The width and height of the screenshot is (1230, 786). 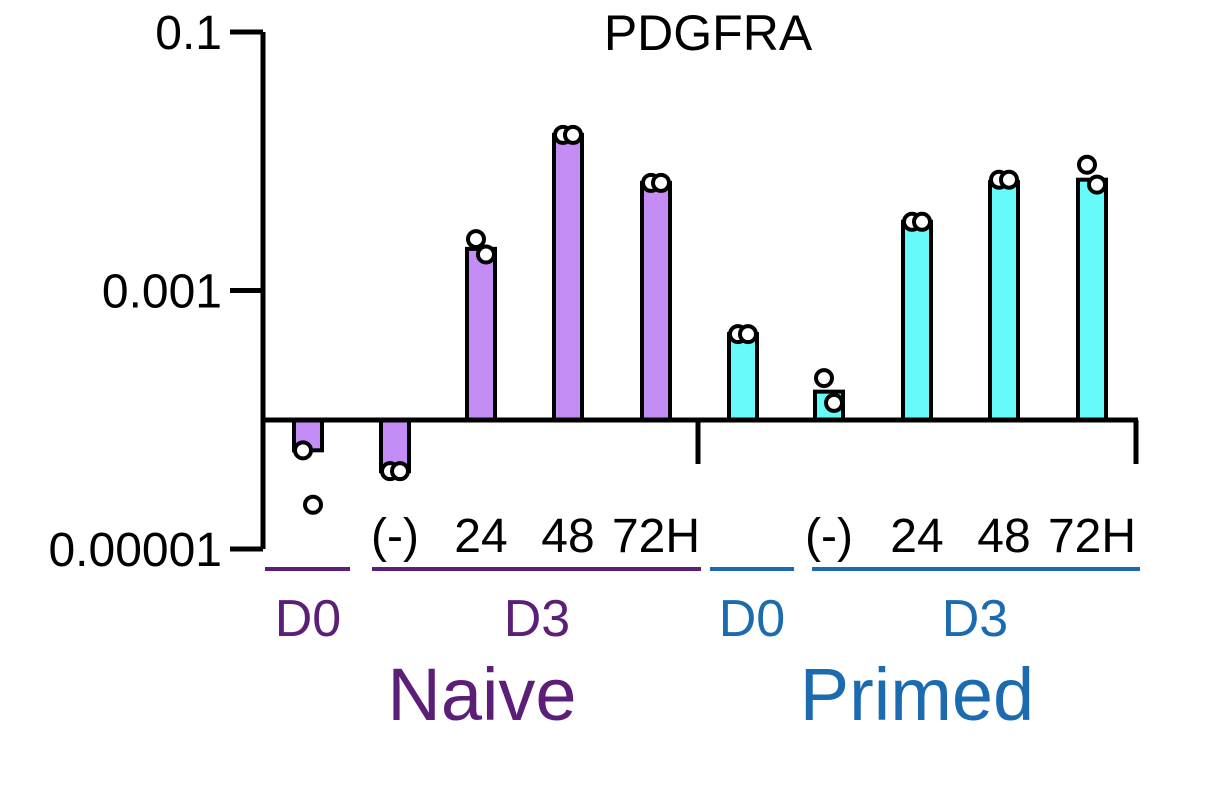 What do you see at coordinates (708, 33) in the screenshot?
I see `chart-title: PDGFRA` at bounding box center [708, 33].